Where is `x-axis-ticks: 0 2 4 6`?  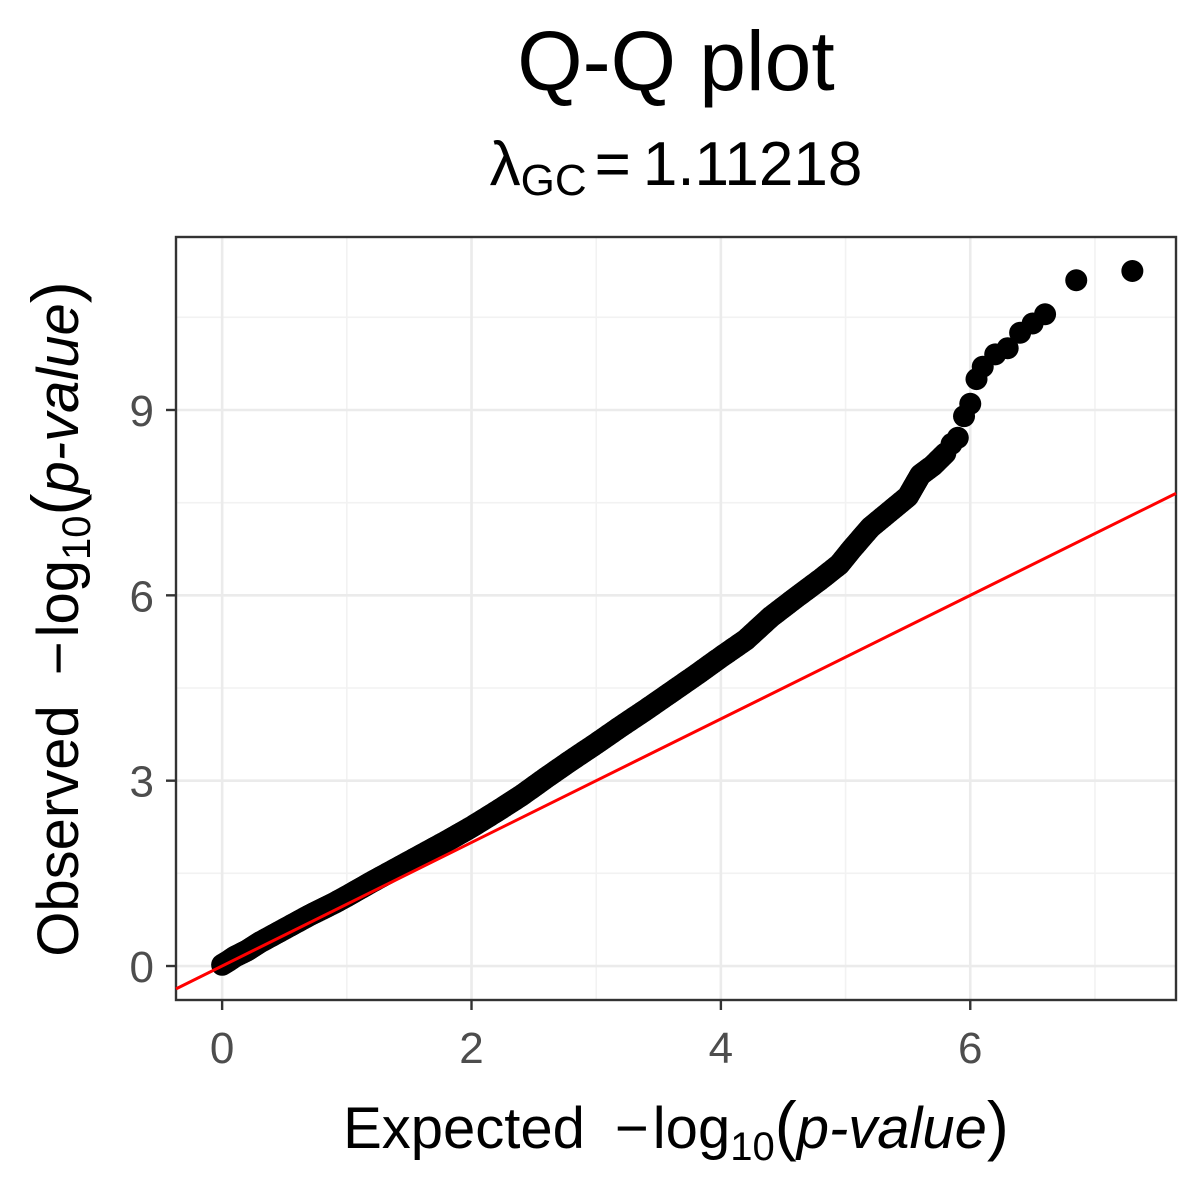 x-axis-ticks: 0 2 4 6 is located at coordinates (596, 1036).